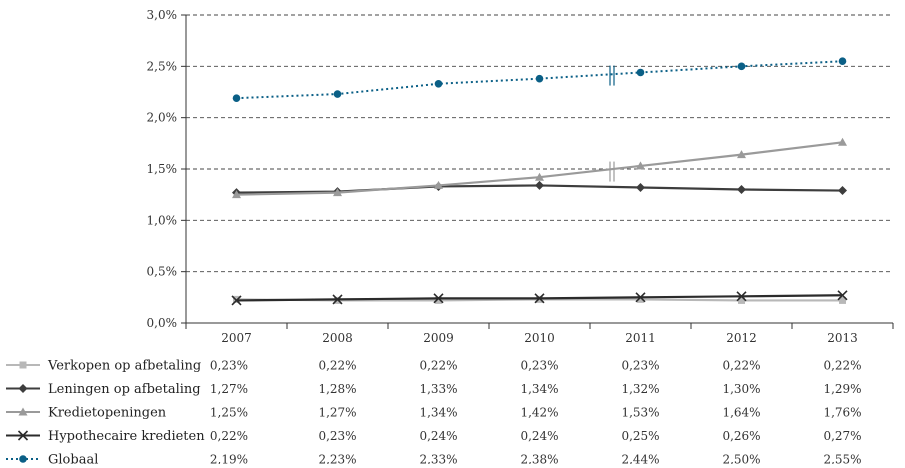 The height and width of the screenshot is (468, 905). I want to click on x-tick-label: 2011, so click(640, 338).